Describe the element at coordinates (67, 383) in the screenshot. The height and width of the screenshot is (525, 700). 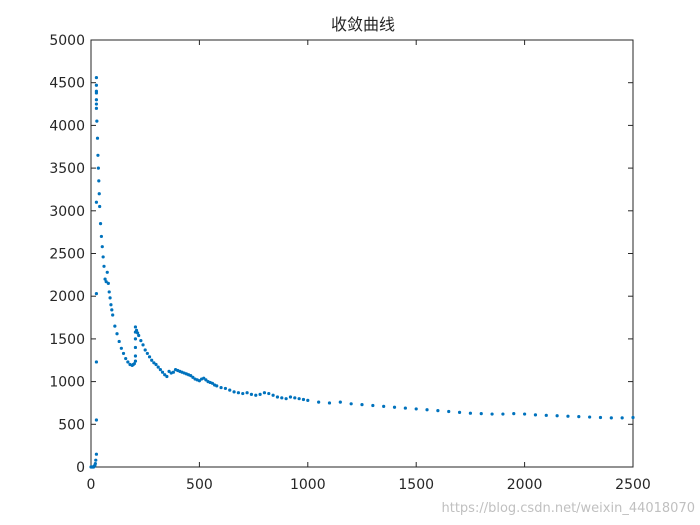
I see `y-tick-label: 1000` at that location.